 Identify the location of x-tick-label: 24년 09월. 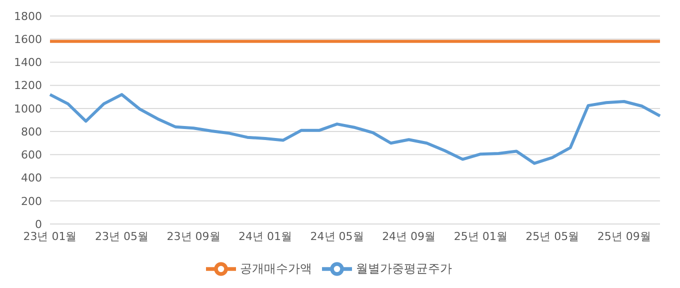
(409, 236).